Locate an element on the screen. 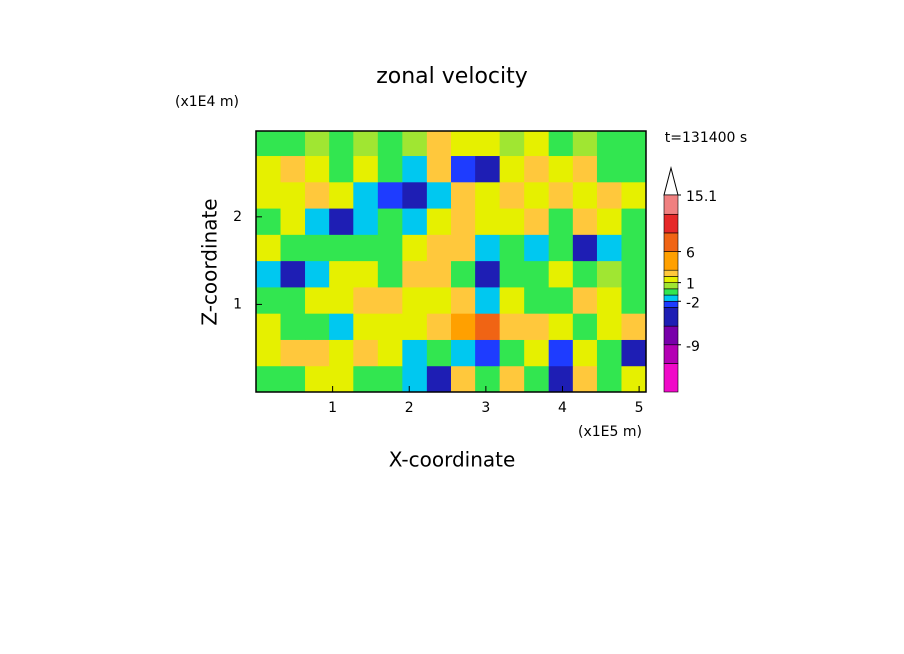 The height and width of the screenshot is (654, 904). time-label: t=131400 s is located at coordinates (706, 138).